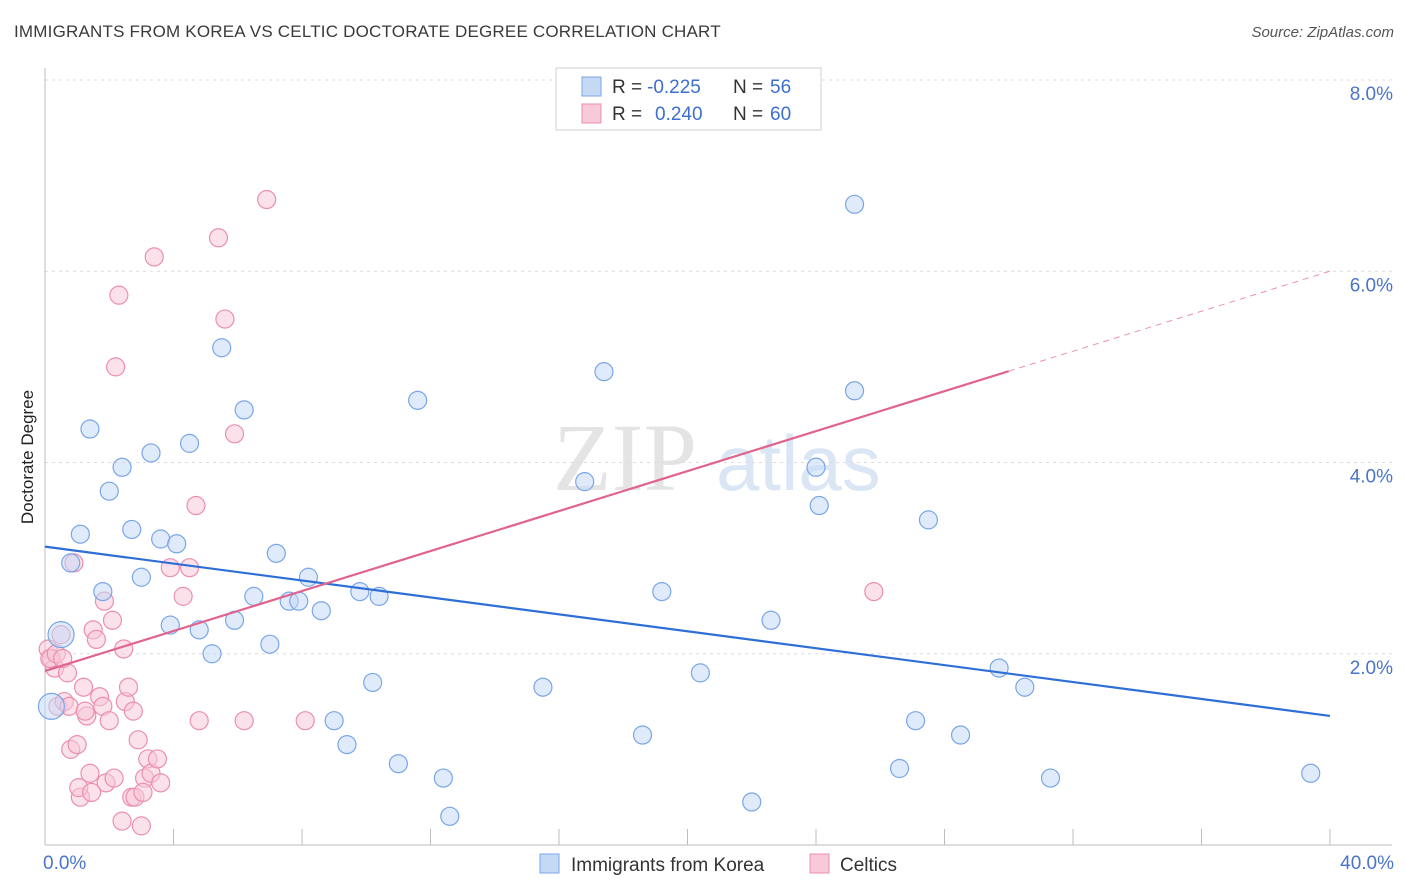 The height and width of the screenshot is (892, 1406). Describe the element at coordinates (819, 863) in the screenshot. I see `series-swatch-celtics` at that location.